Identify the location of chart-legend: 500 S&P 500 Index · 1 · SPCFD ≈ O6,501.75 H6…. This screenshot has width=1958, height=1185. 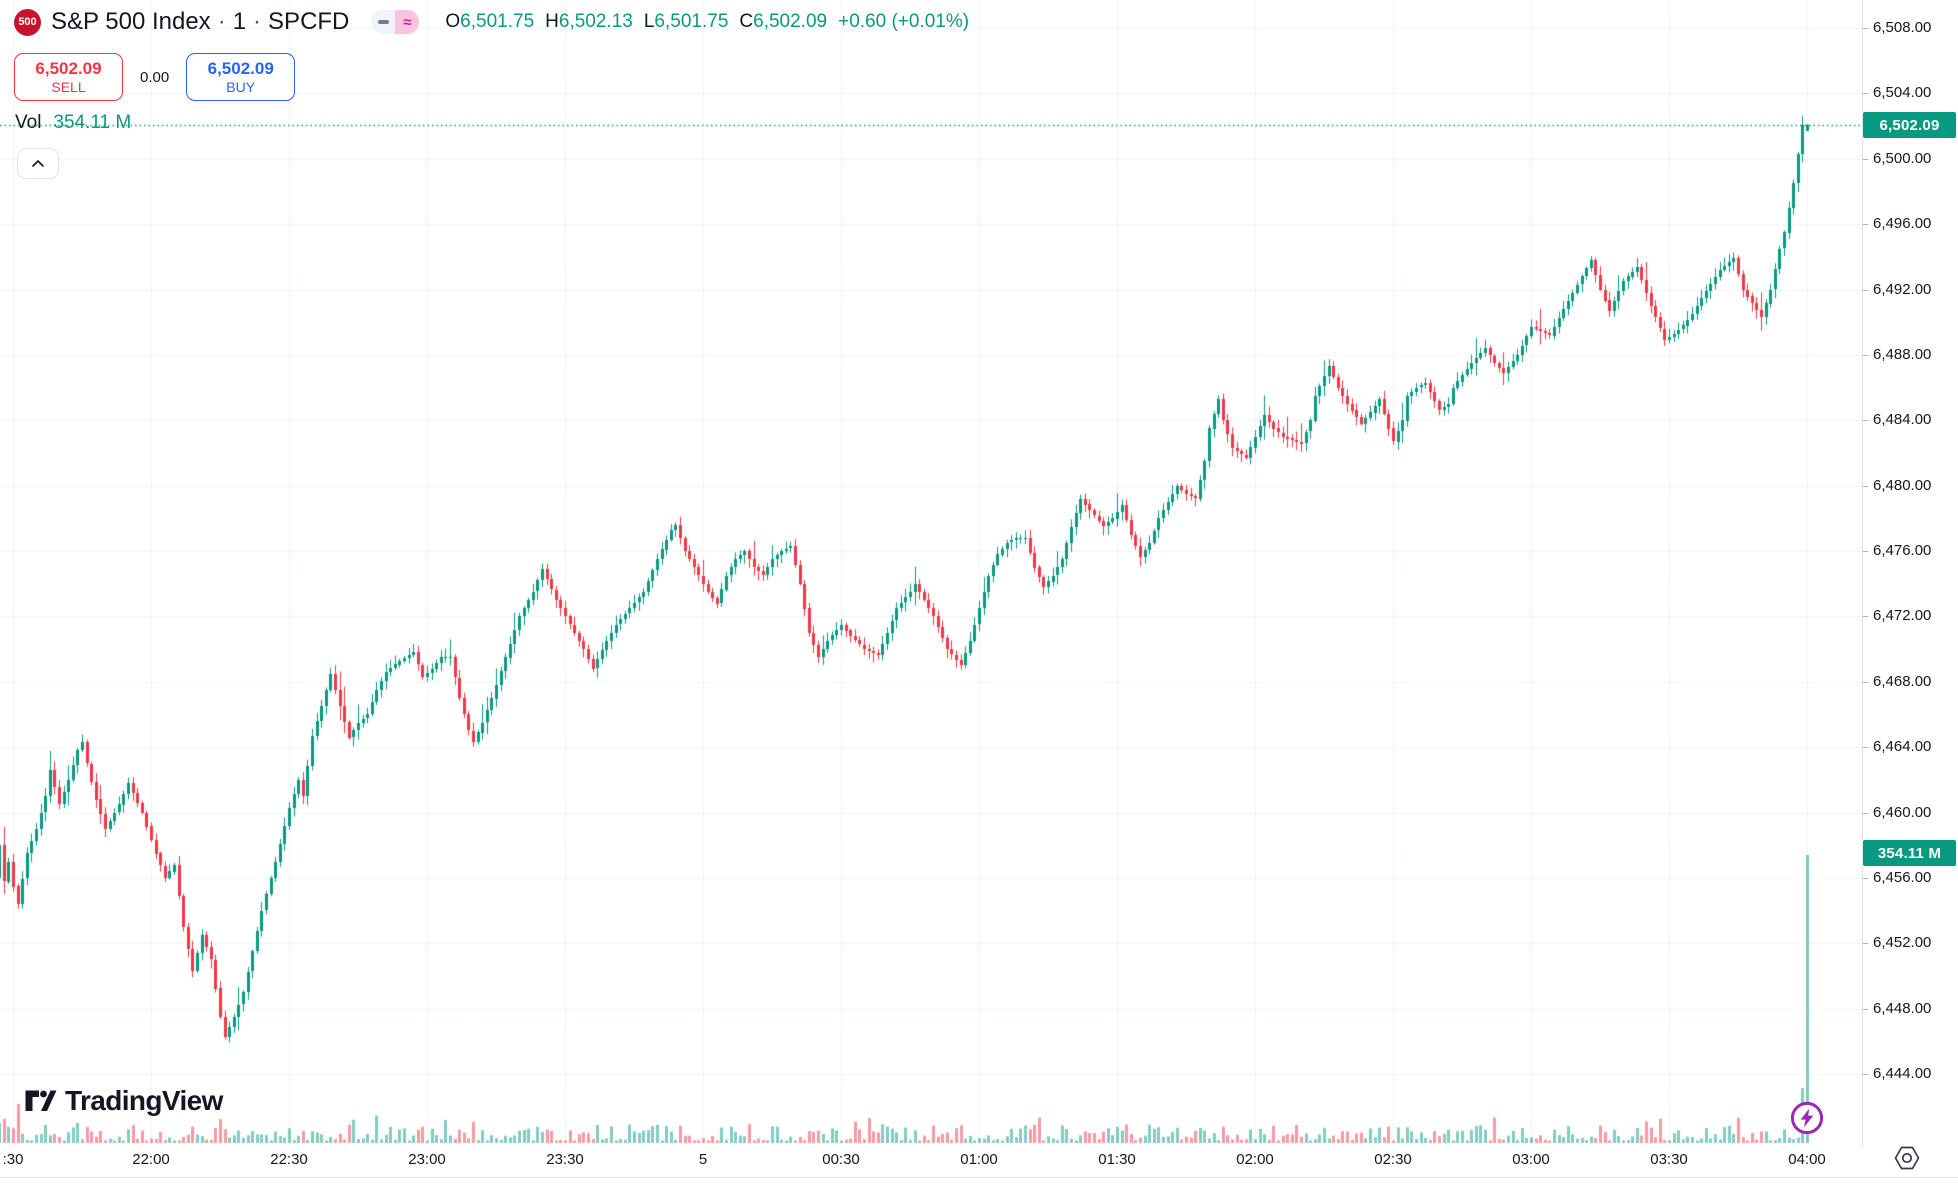
(497, 22).